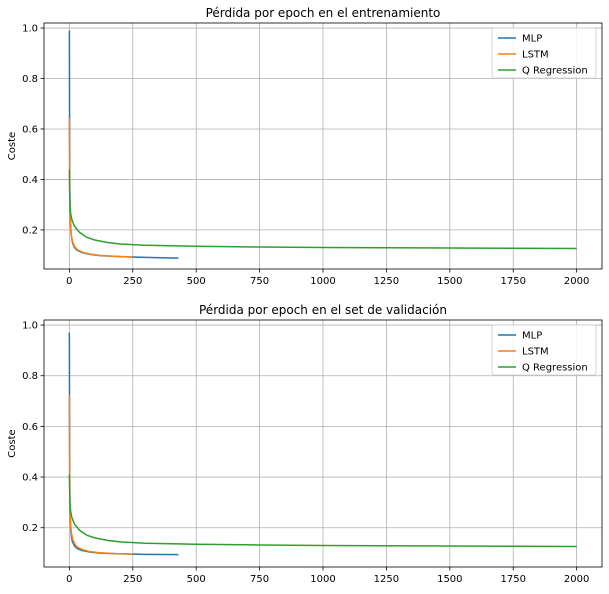  What do you see at coordinates (100, 187) in the screenshot?
I see `series-line-lstm` at bounding box center [100, 187].